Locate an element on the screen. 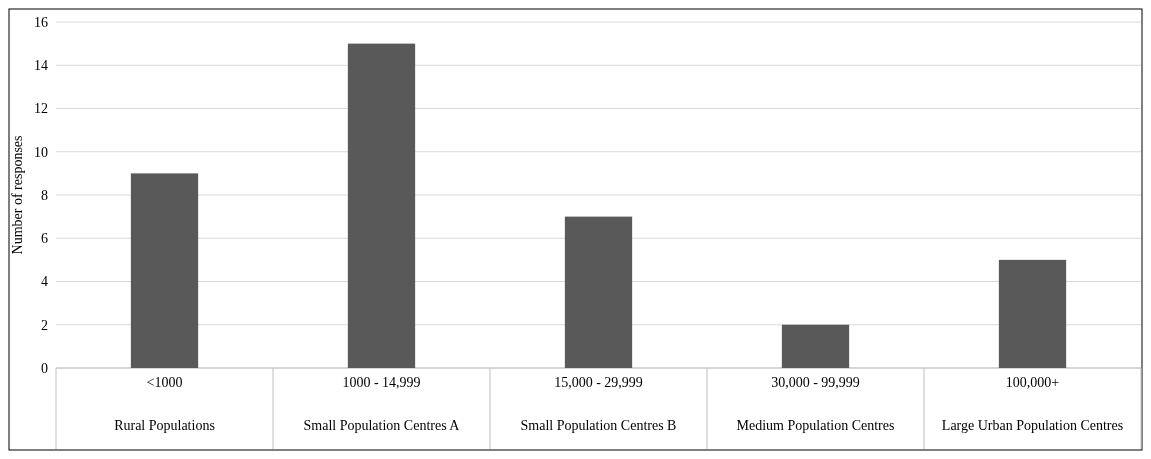 This screenshot has width=1151, height=459. y-tick-label: 4 is located at coordinates (44, 282).